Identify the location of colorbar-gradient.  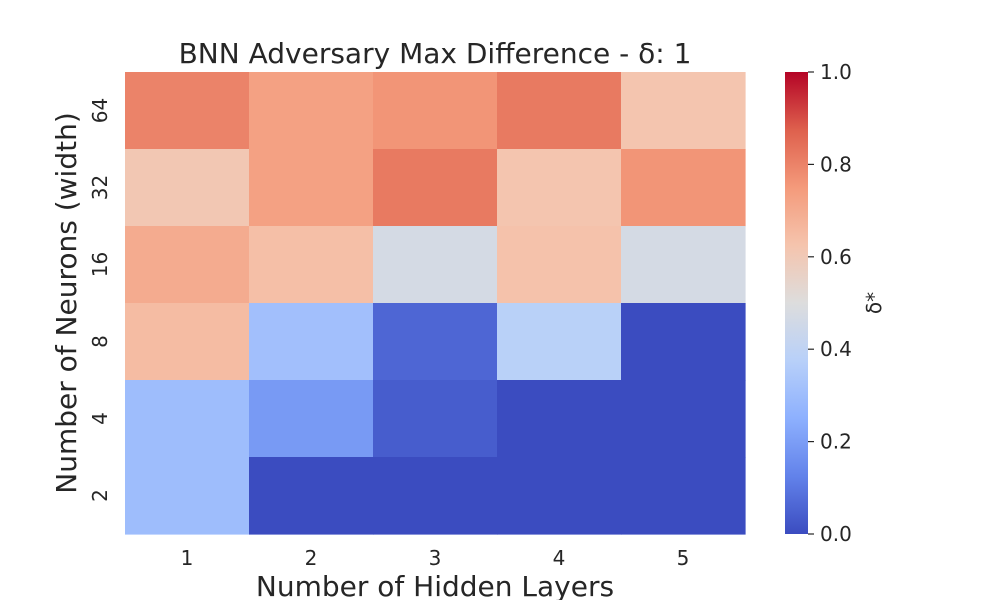
(796, 303).